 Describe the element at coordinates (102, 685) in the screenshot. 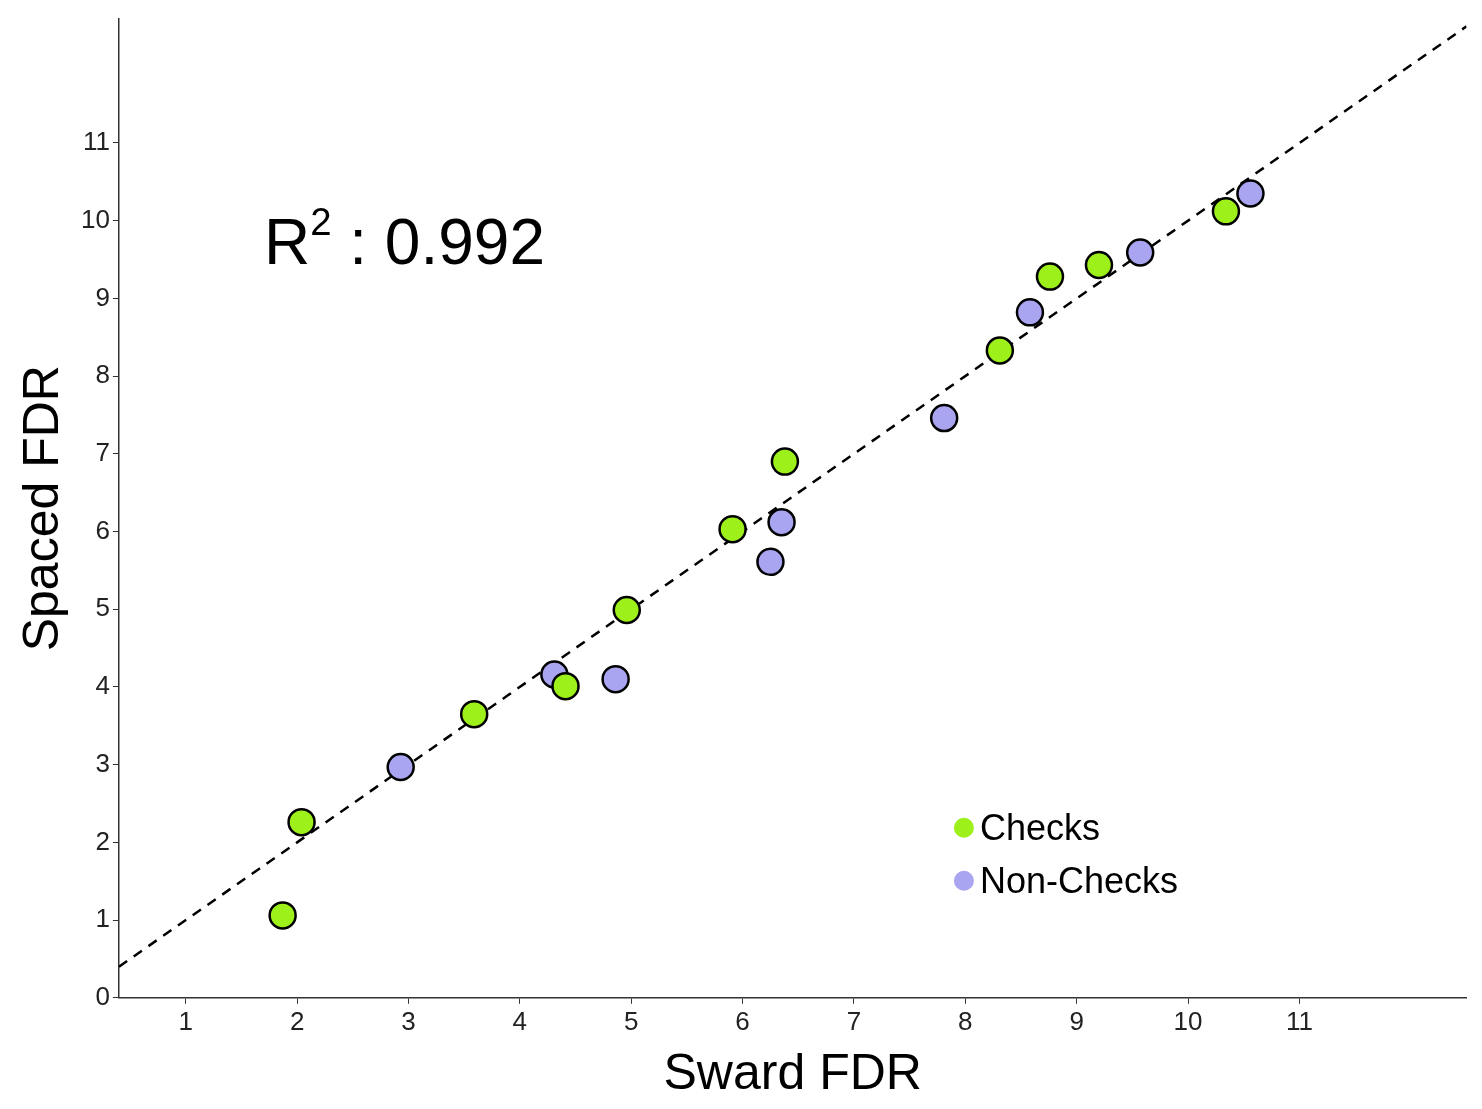

I see `y-tick-label: 4` at that location.